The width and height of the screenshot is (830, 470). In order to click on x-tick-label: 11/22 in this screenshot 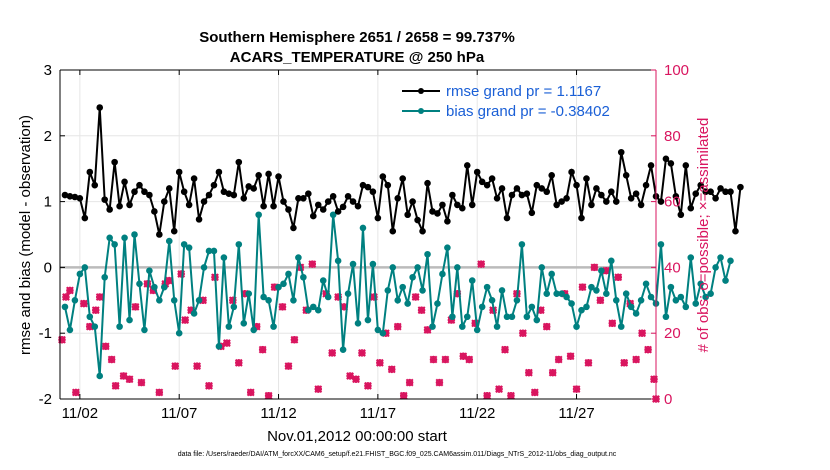, I will do `click(477, 413)`.